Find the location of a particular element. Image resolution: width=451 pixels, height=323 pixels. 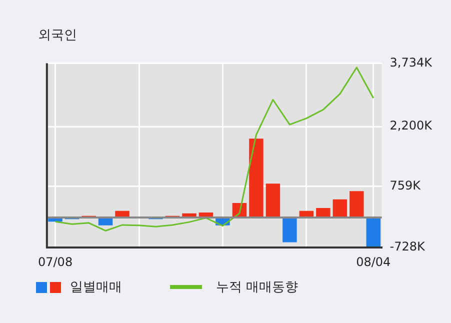

x-tick-label: 08/04 is located at coordinates (373, 261).